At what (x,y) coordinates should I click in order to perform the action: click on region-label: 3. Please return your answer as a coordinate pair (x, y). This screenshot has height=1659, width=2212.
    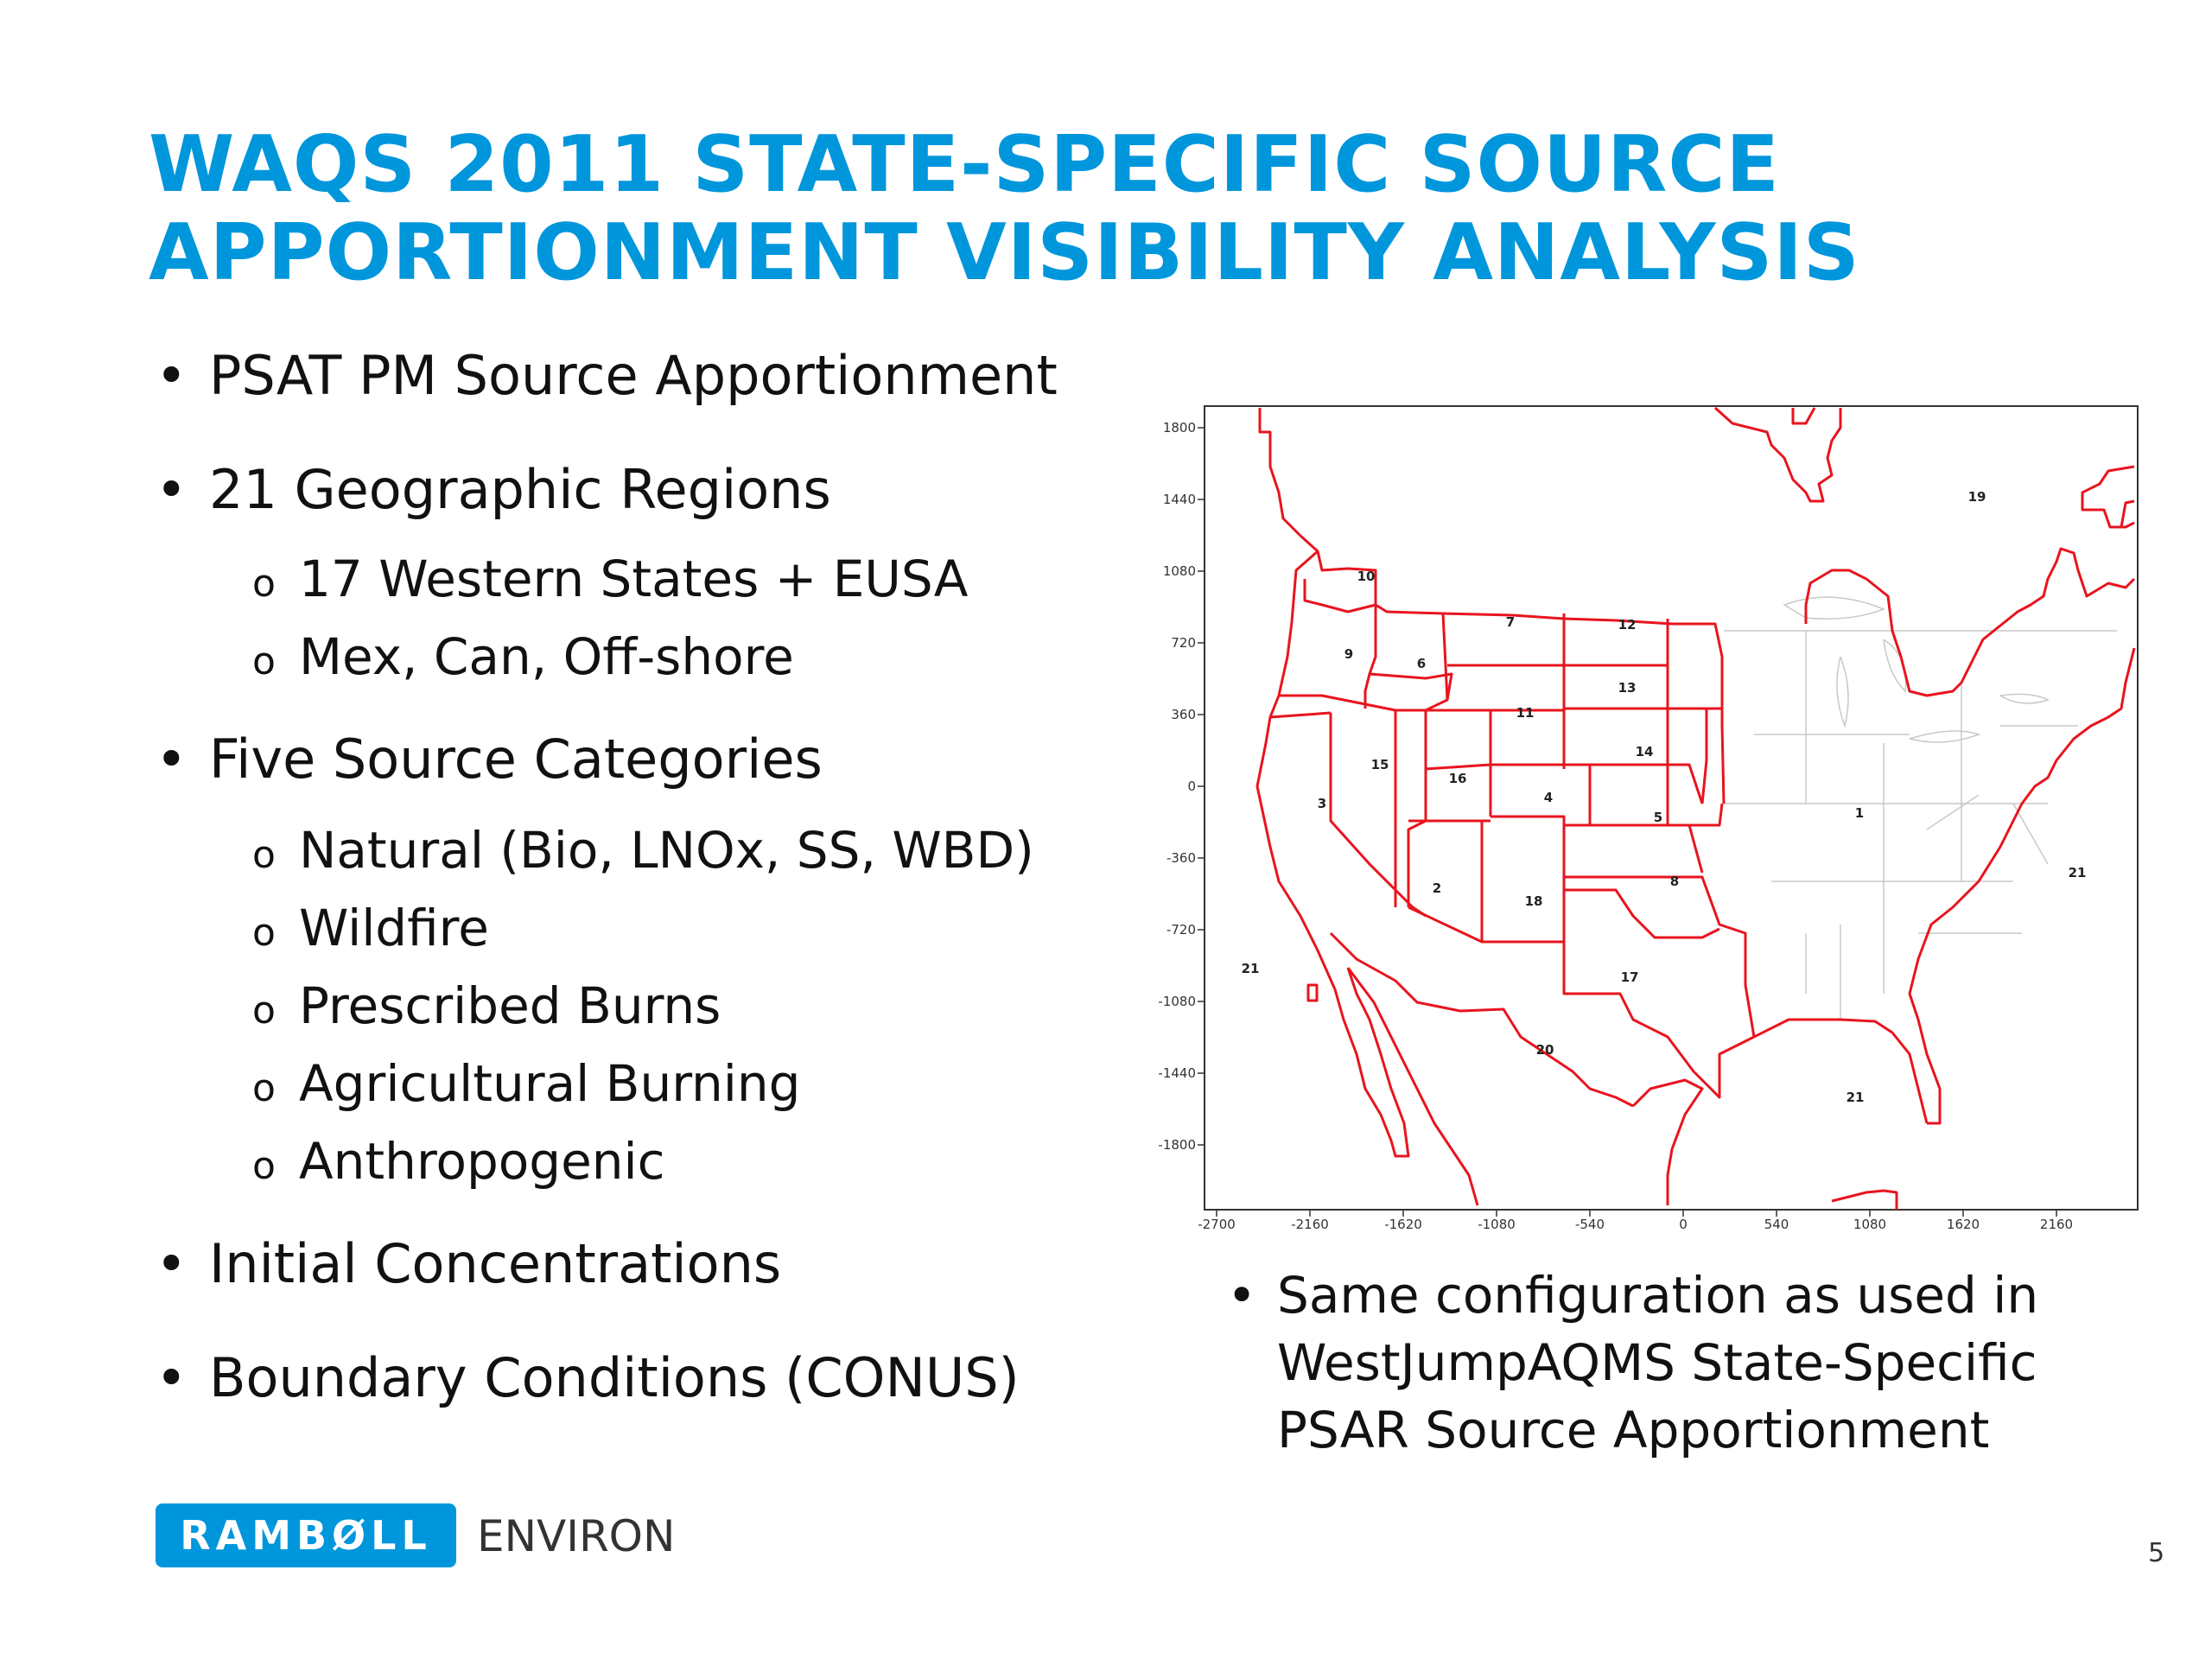
    Looking at the image, I should click on (1322, 803).